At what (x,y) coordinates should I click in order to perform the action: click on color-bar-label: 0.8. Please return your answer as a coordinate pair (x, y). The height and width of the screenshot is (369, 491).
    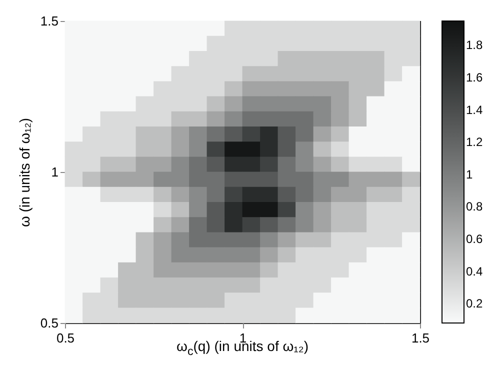
    Looking at the image, I should click on (475, 207).